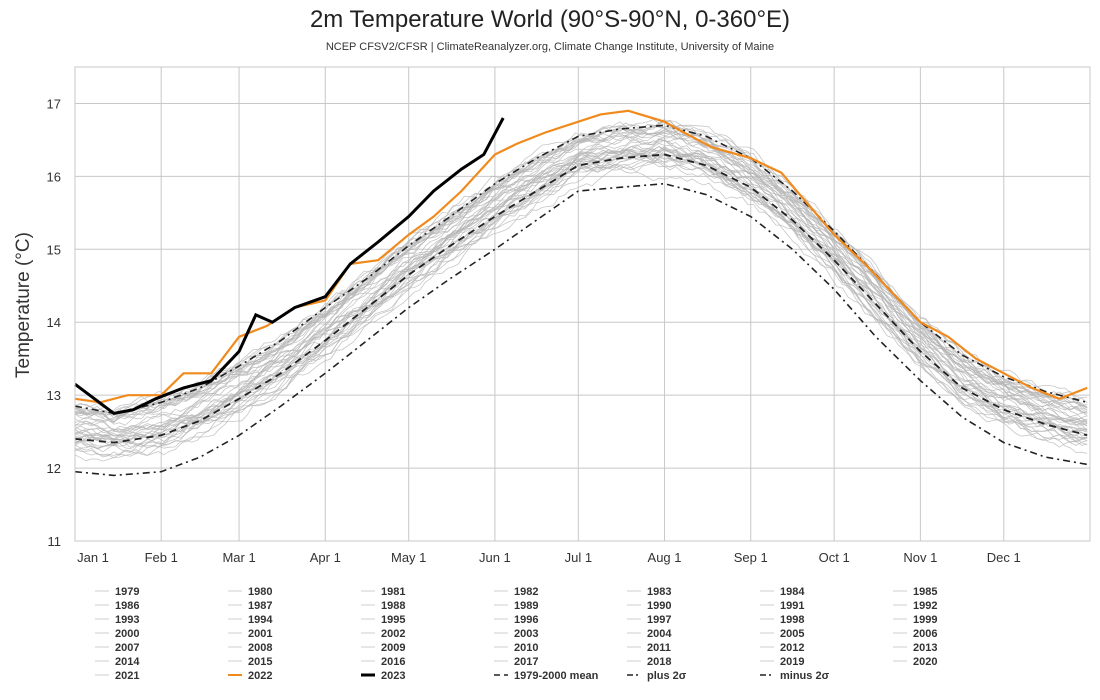  I want to click on legend-label: 2009, so click(393, 648).